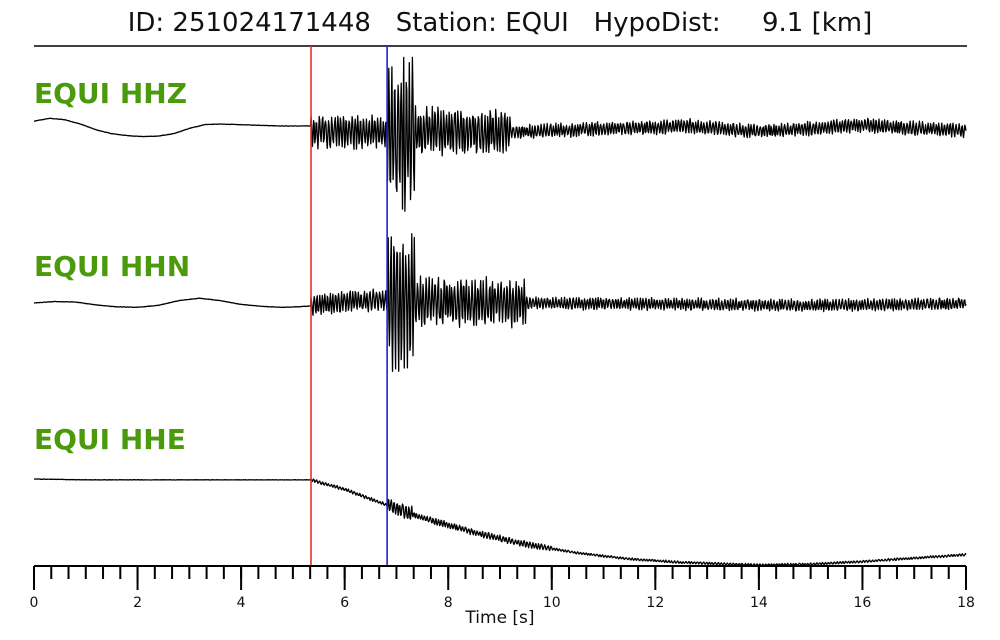  Describe the element at coordinates (241, 603) in the screenshot. I see `x-tick-label: 4` at that location.